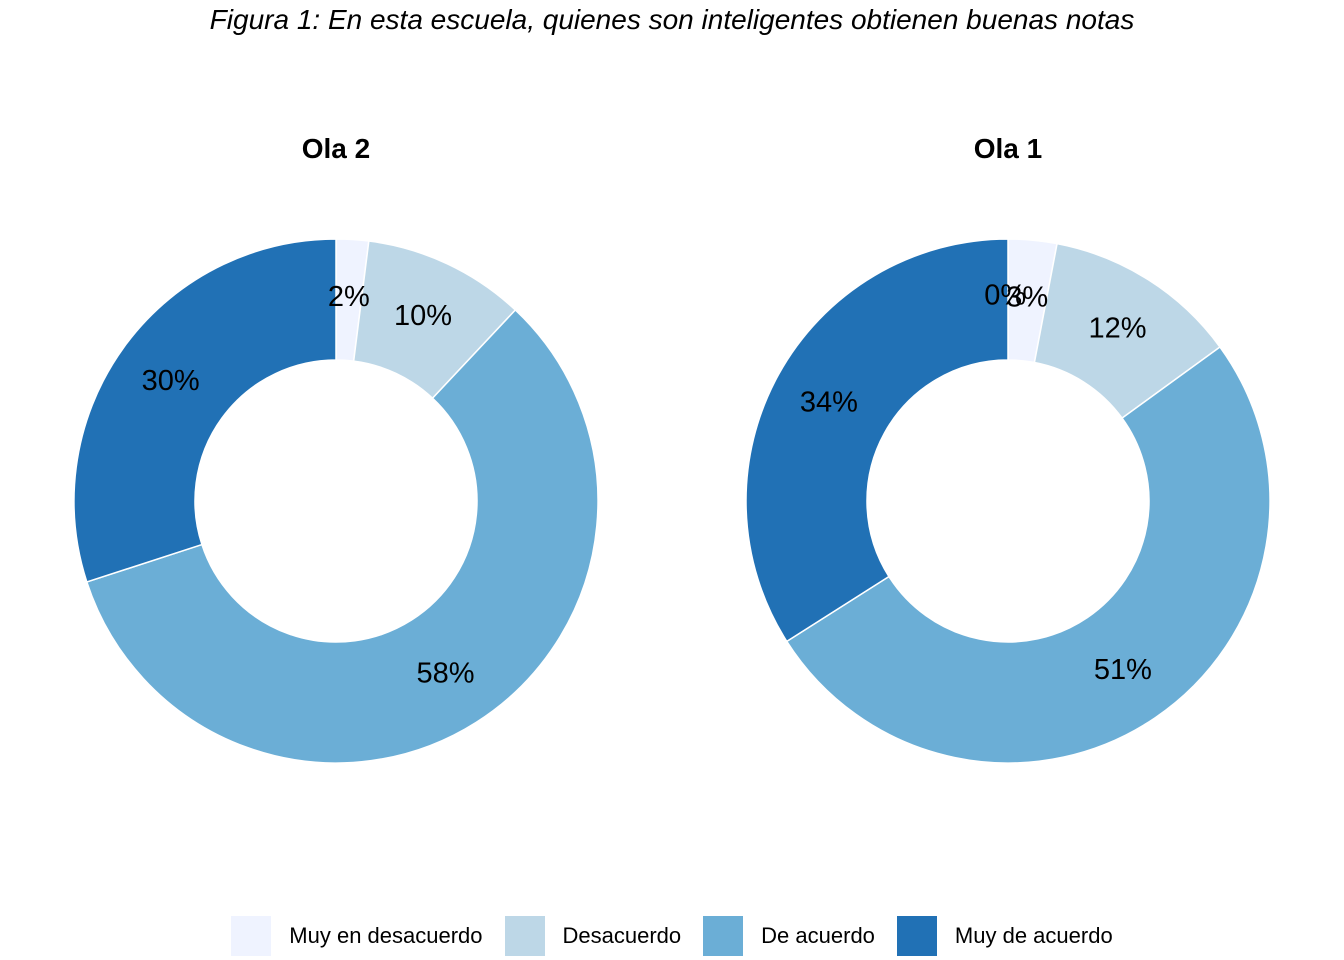 This screenshot has height=960, width=1344. I want to click on legend-label: Muy en desacuerdo, so click(386, 935).